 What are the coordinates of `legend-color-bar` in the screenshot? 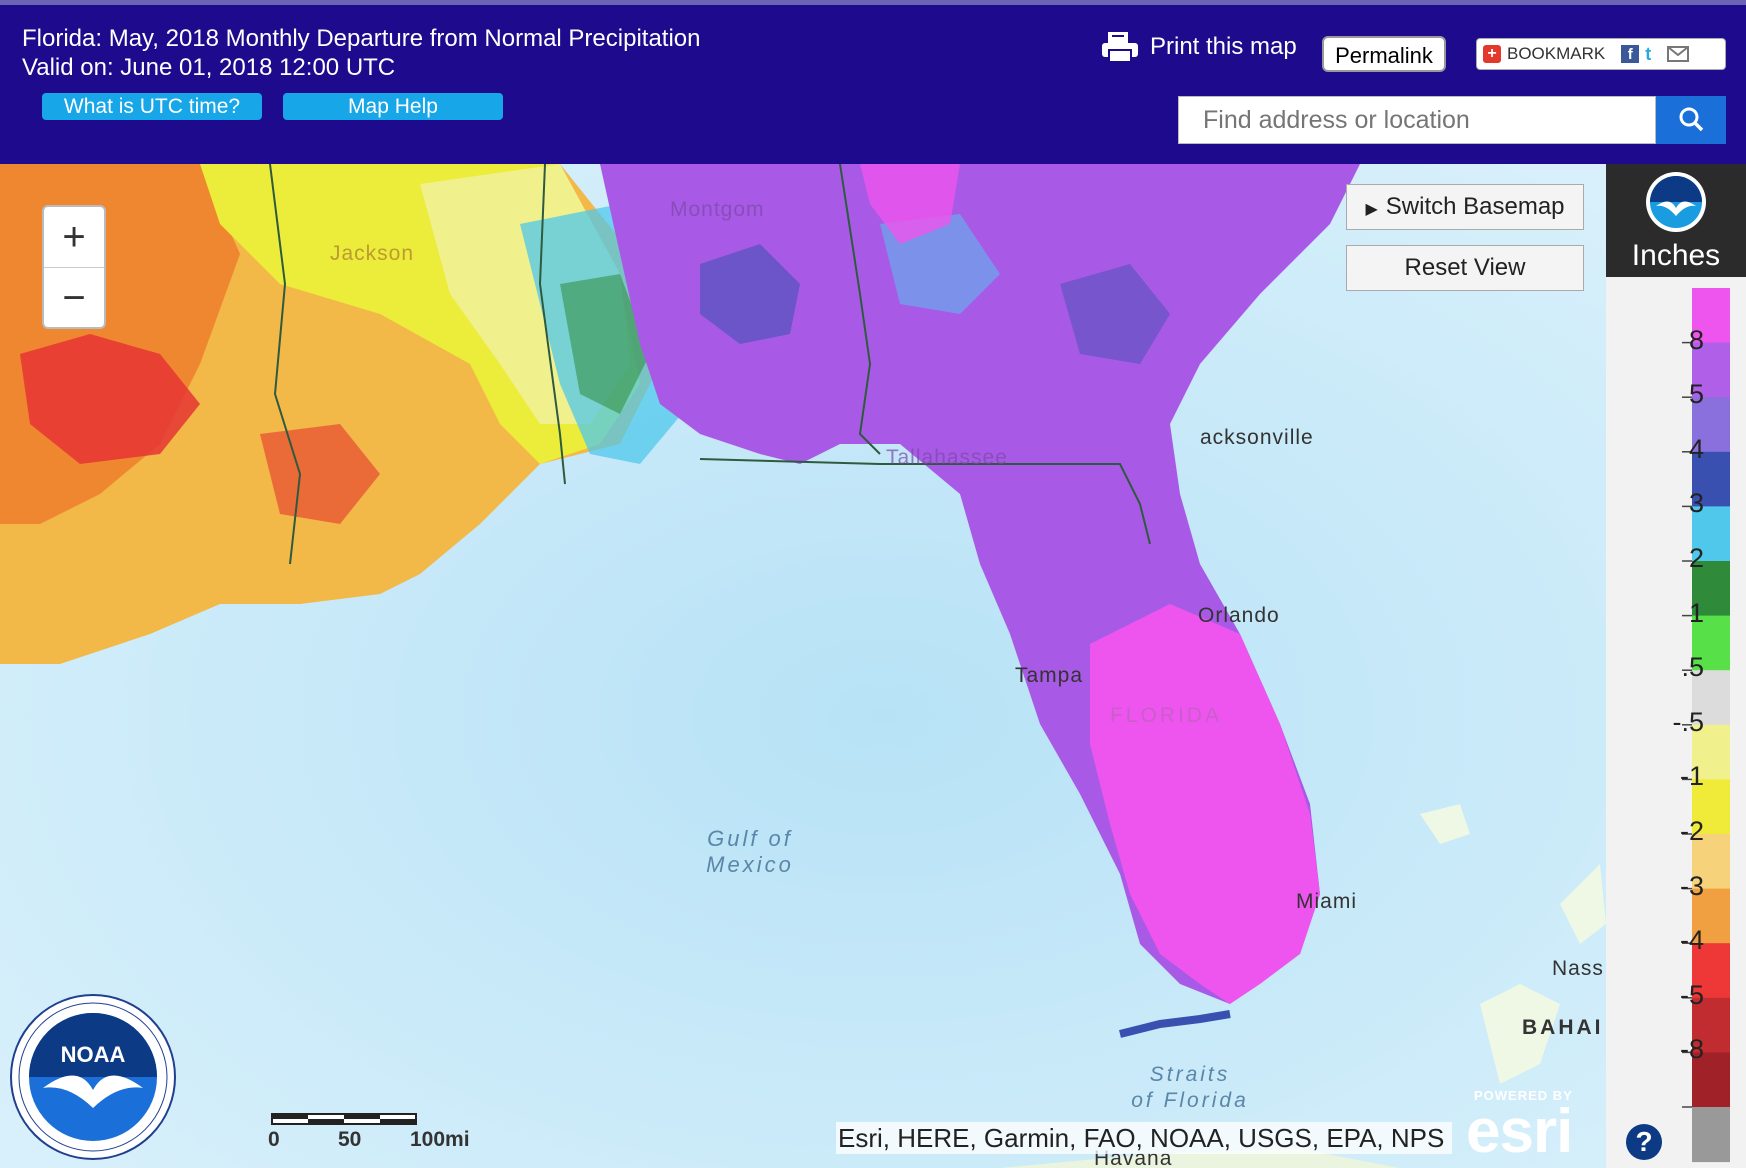 It's located at (1706, 725).